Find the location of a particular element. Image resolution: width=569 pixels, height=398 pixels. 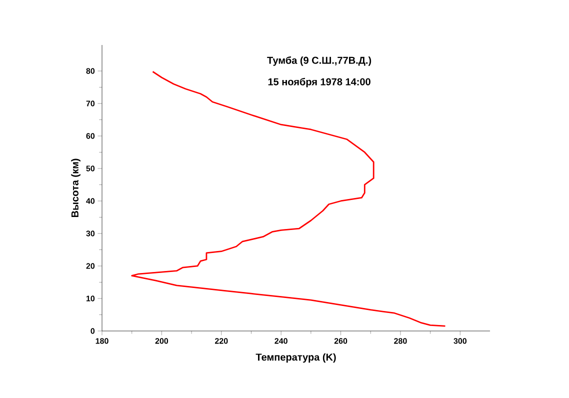

x-tick-label: 280 is located at coordinates (400, 341).